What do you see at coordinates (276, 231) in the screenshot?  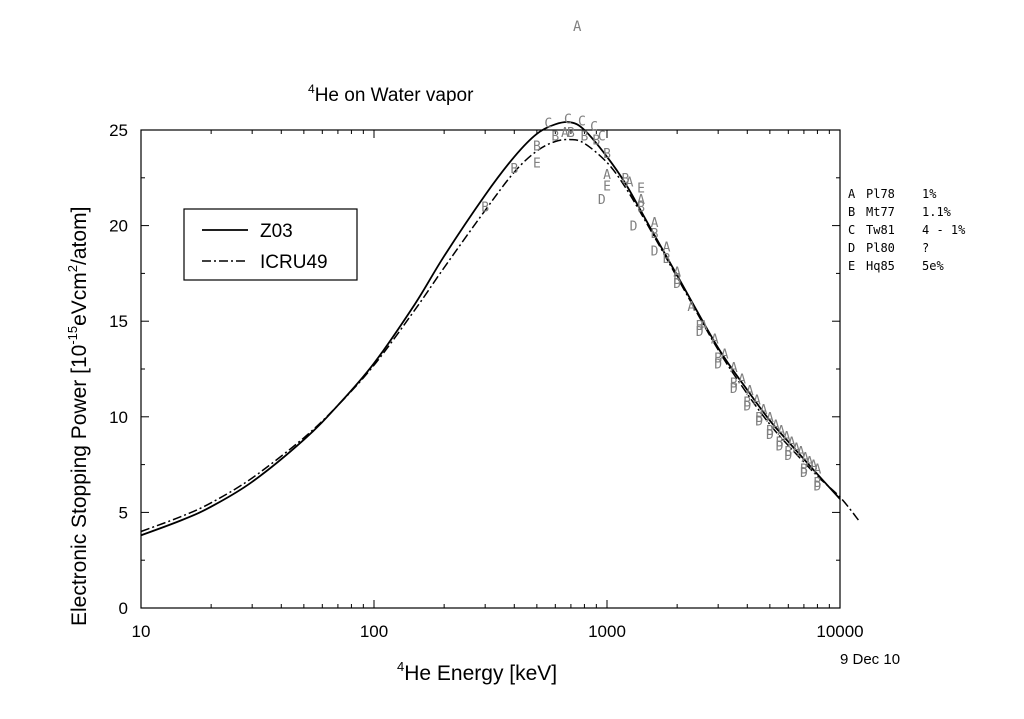 I see `legend-label-z03: Z03` at bounding box center [276, 231].